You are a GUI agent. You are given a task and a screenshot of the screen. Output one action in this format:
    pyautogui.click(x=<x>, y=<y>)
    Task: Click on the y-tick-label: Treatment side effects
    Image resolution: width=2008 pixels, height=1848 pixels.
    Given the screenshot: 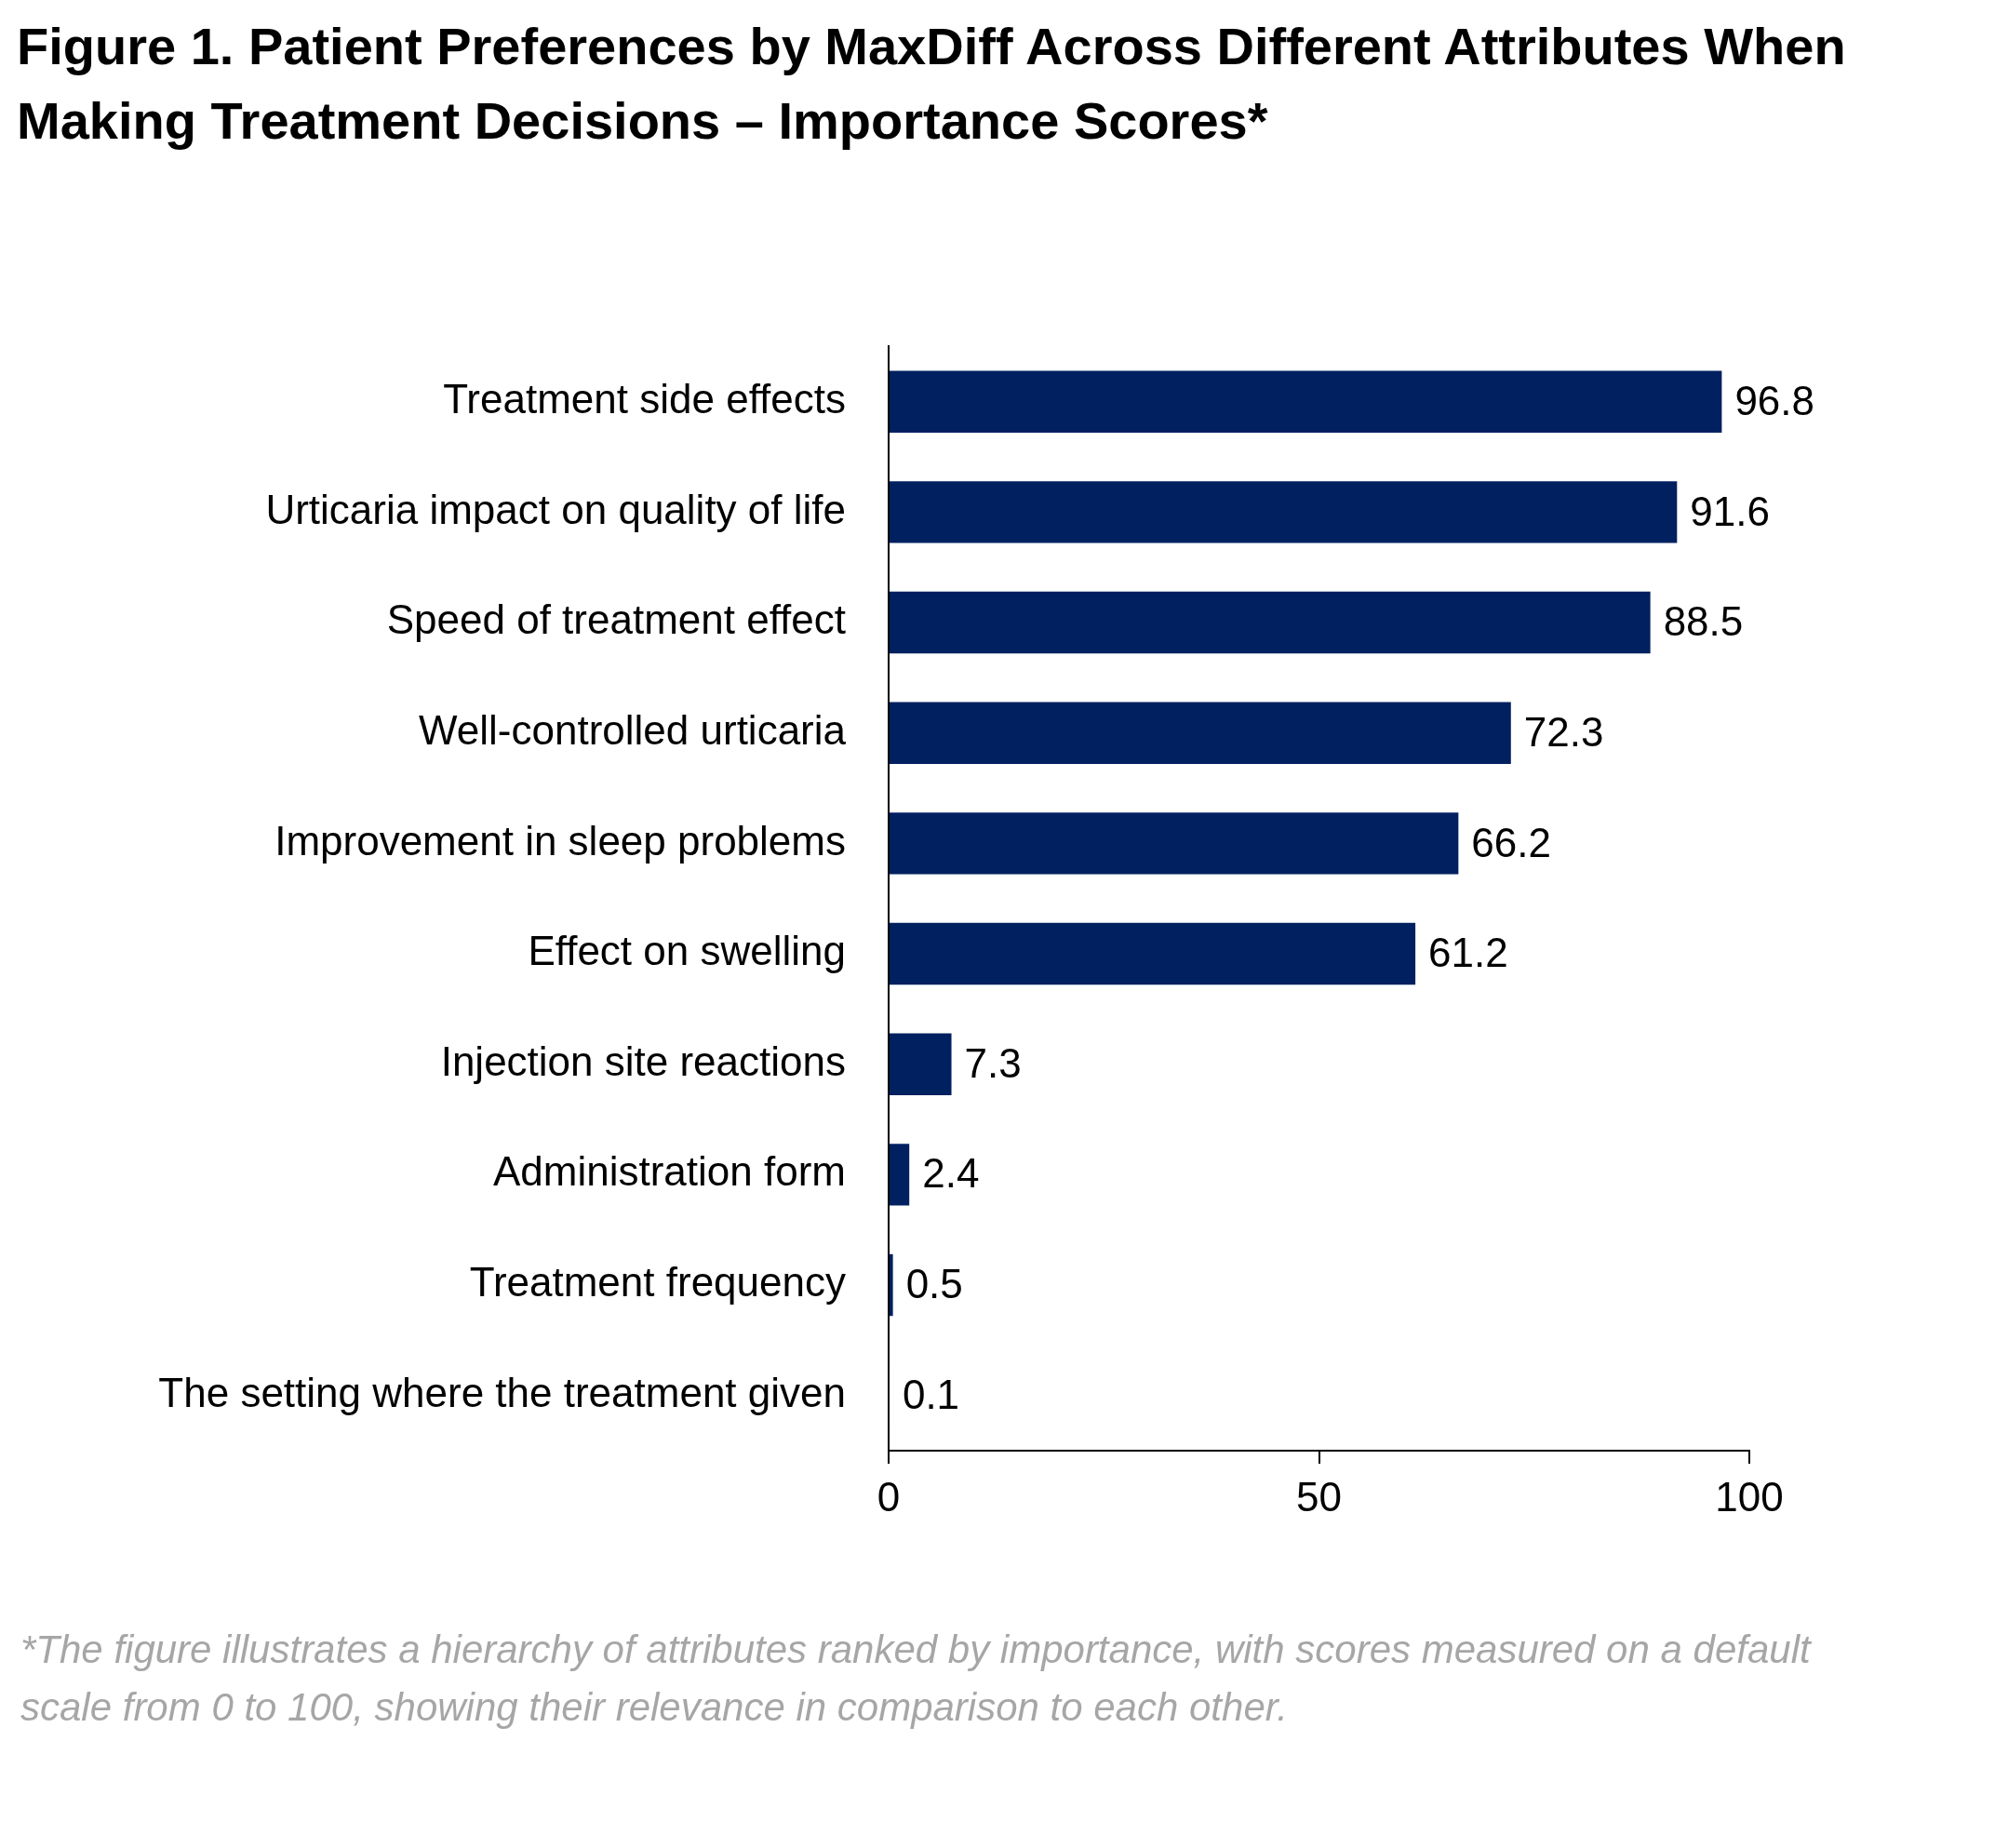 What is the action you would take?
    pyautogui.click(x=644, y=398)
    